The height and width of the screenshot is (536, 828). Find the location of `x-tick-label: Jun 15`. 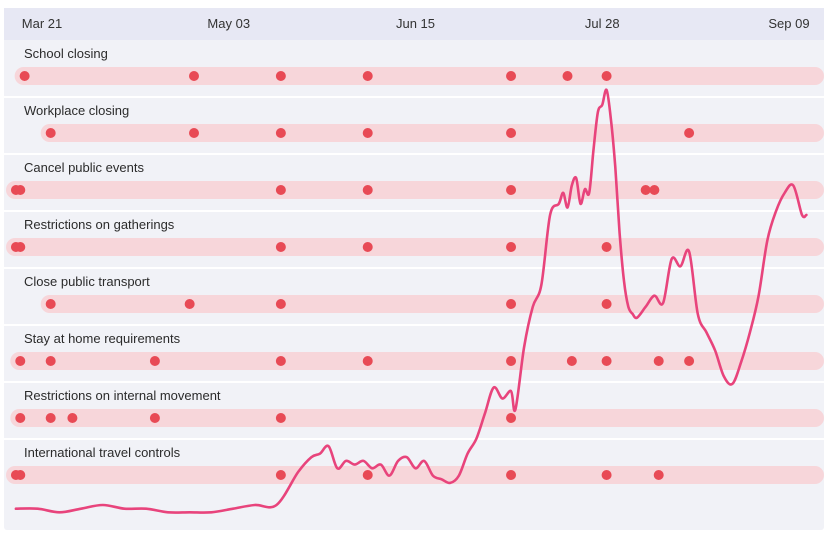

x-tick-label: Jun 15 is located at coordinates (415, 23).